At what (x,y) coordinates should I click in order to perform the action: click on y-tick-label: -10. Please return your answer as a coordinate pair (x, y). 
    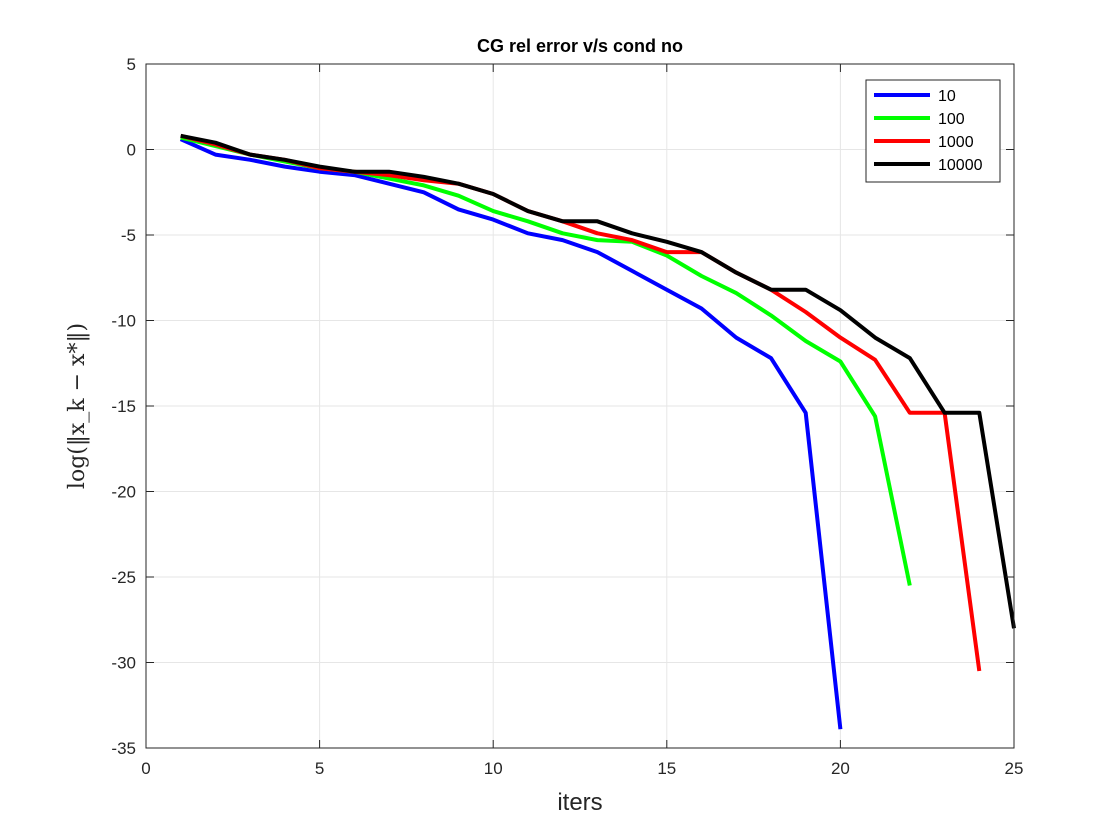
    Looking at the image, I should click on (123, 321).